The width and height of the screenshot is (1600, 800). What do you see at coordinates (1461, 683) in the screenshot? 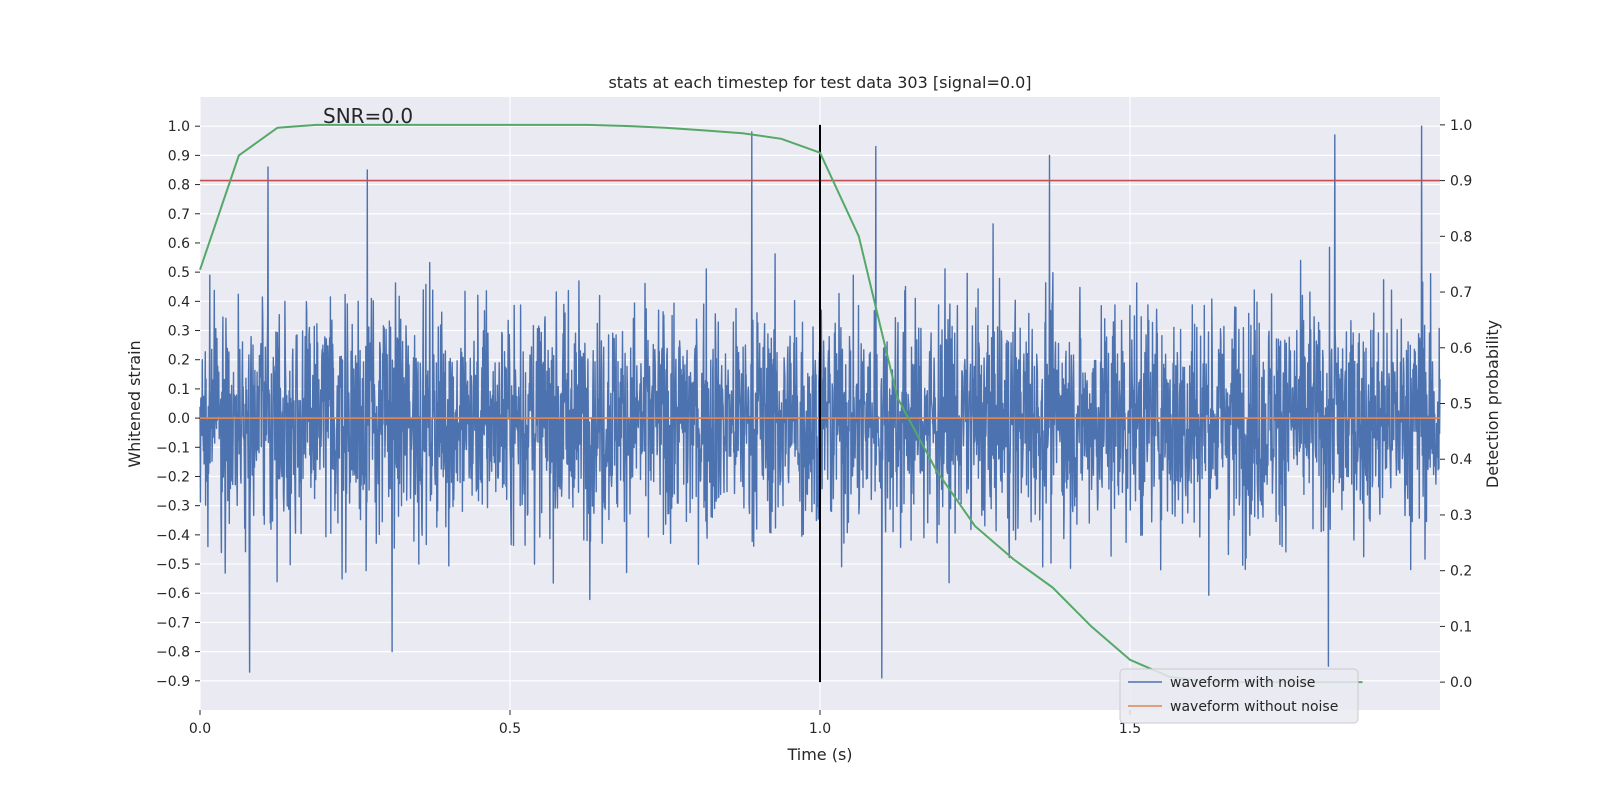
I see `y2-tick-label: 0.0` at bounding box center [1461, 683].